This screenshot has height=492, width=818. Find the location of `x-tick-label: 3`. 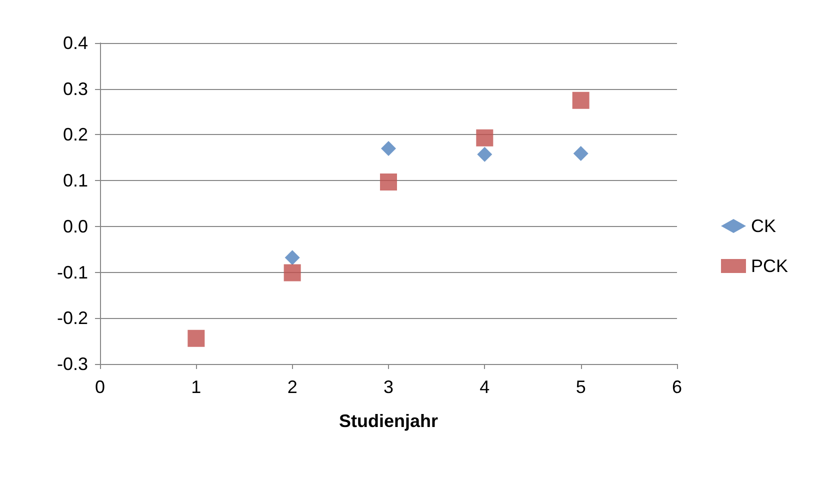

x-tick-label: 3 is located at coordinates (388, 387).